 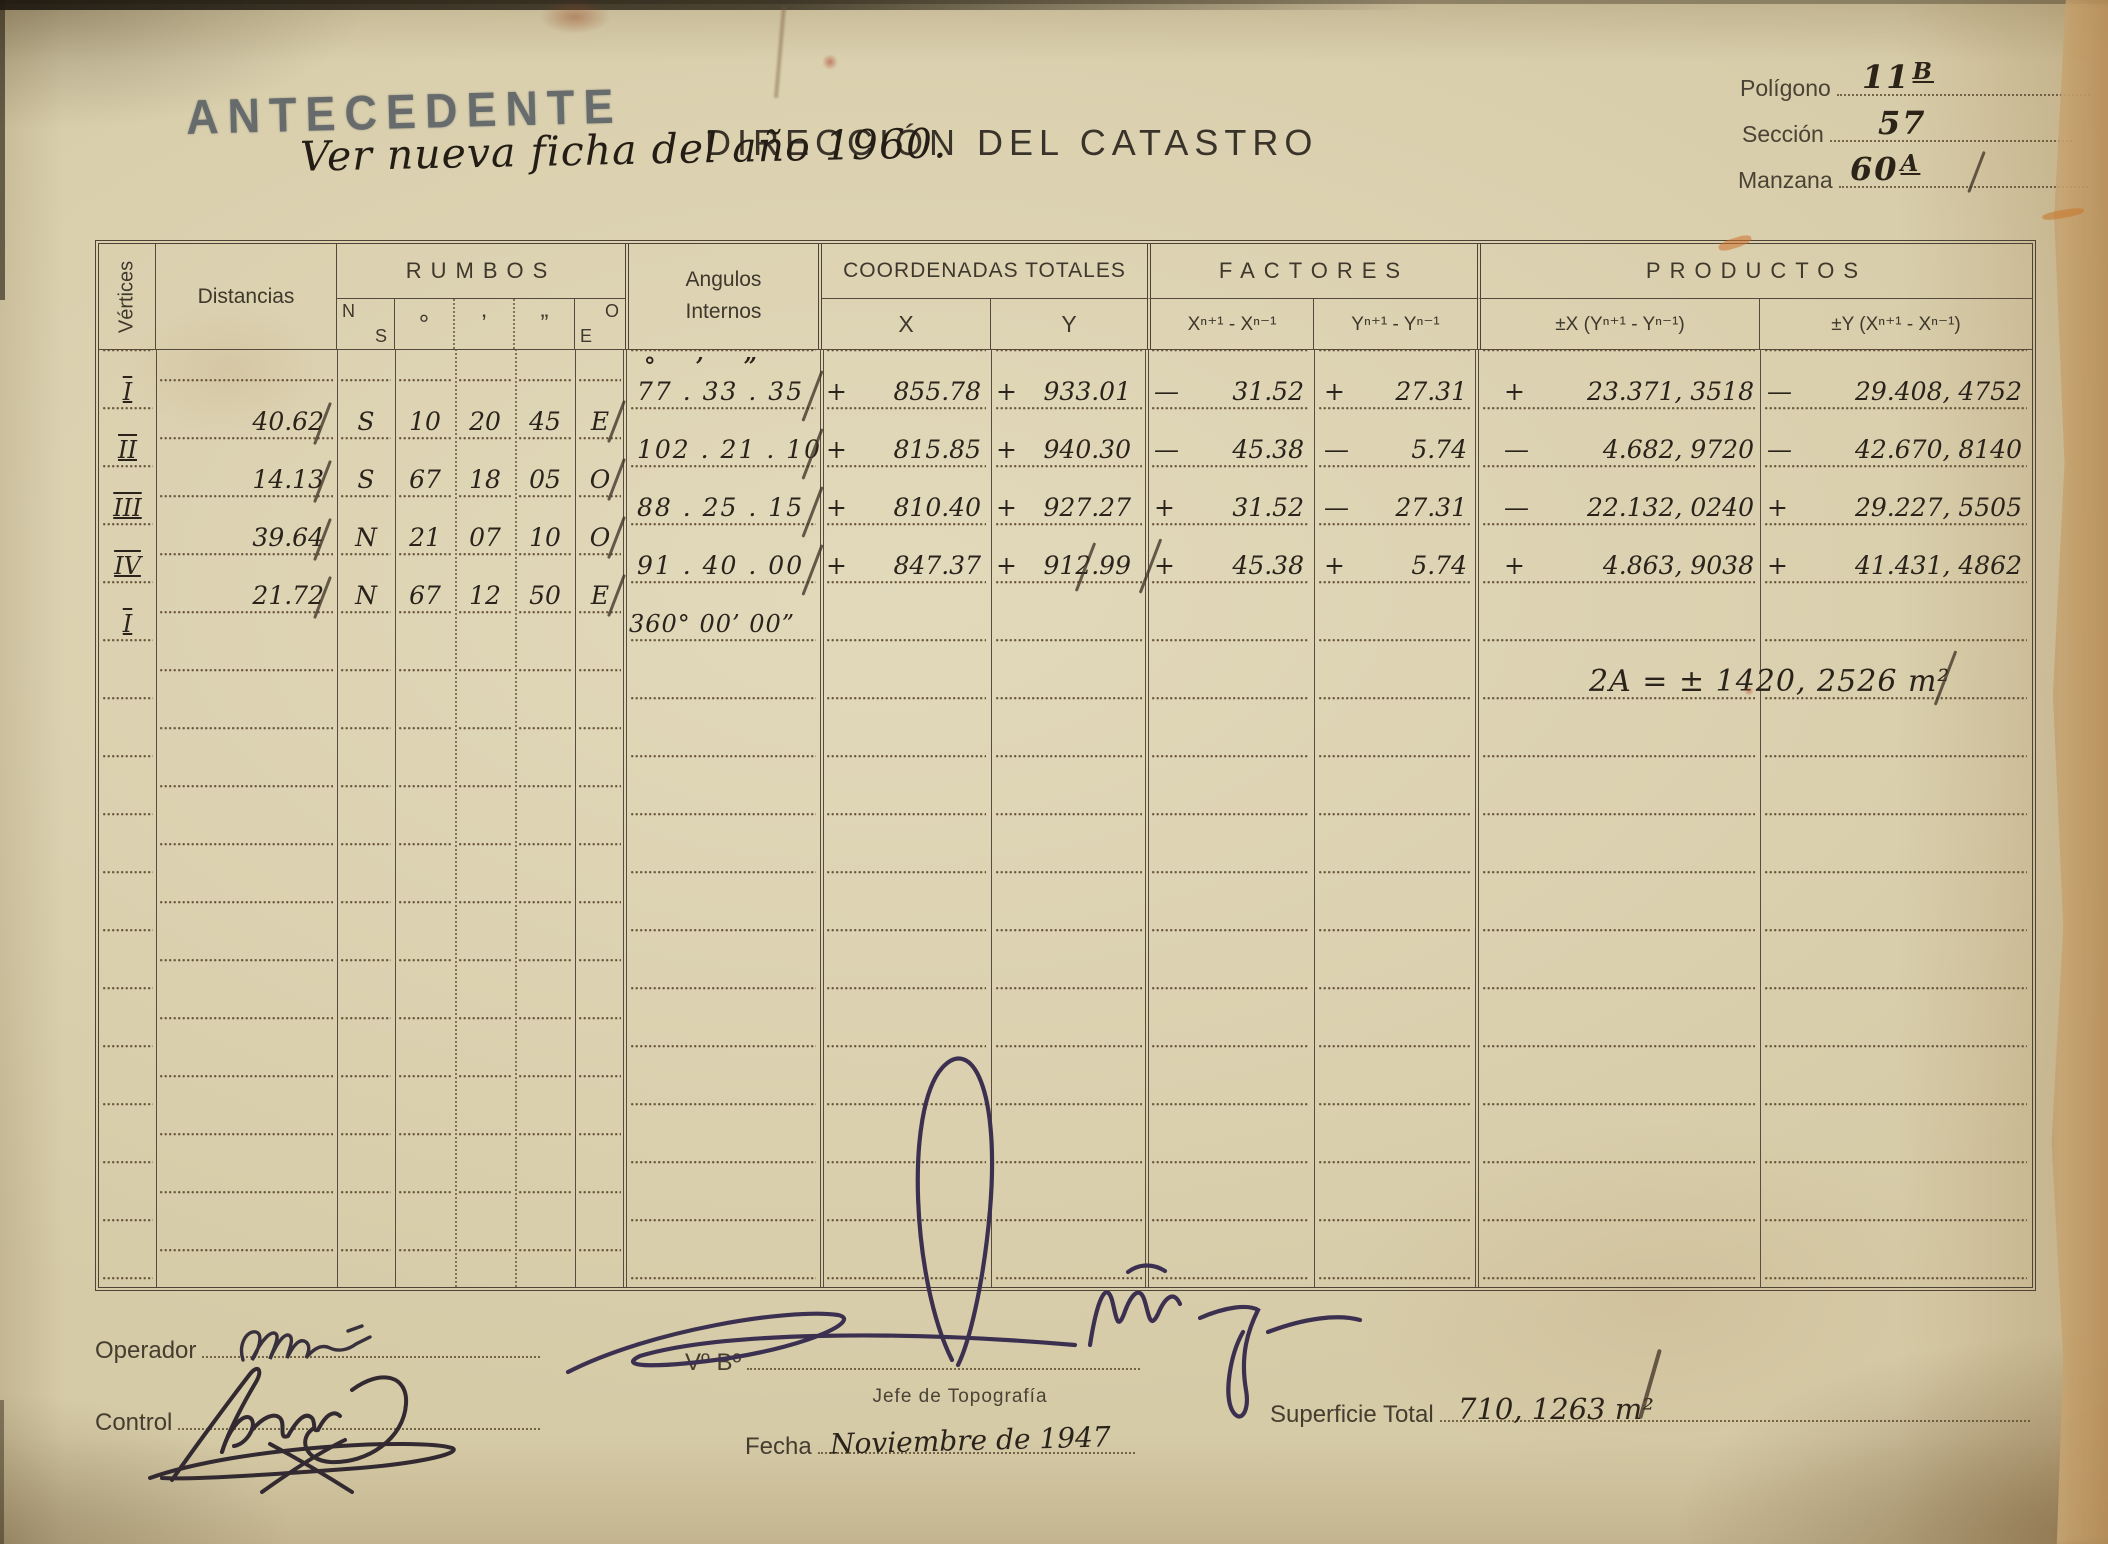 I want to click on superficie-label: Superficie Total, so click(x=1352, y=1414).